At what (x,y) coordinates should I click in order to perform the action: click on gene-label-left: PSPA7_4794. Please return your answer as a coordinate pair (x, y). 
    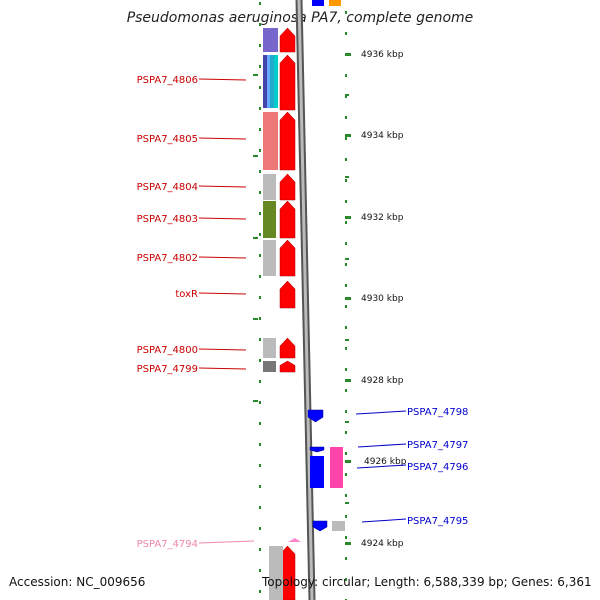
    Looking at the image, I should click on (167, 544).